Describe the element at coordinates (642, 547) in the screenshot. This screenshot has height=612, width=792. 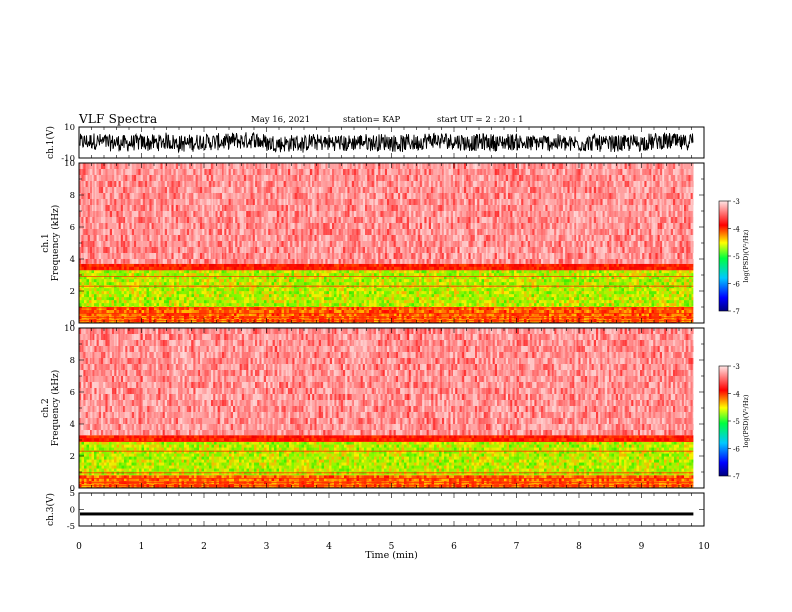
I see `x-tick-label: 9` at that location.